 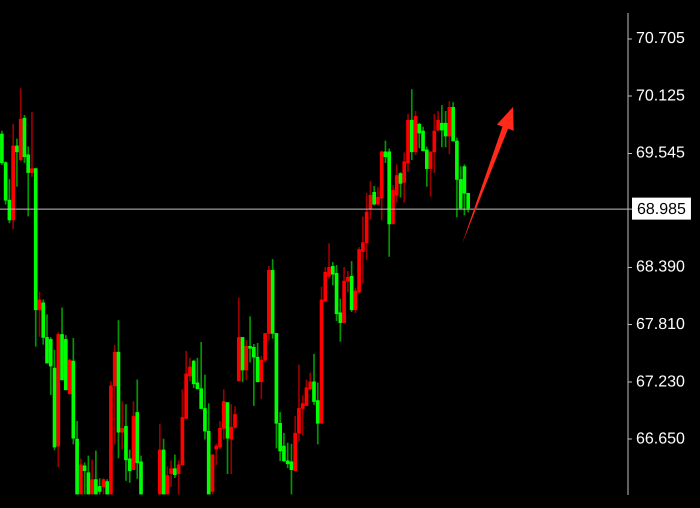 I want to click on y-tick-label: 67.230, so click(x=661, y=381).